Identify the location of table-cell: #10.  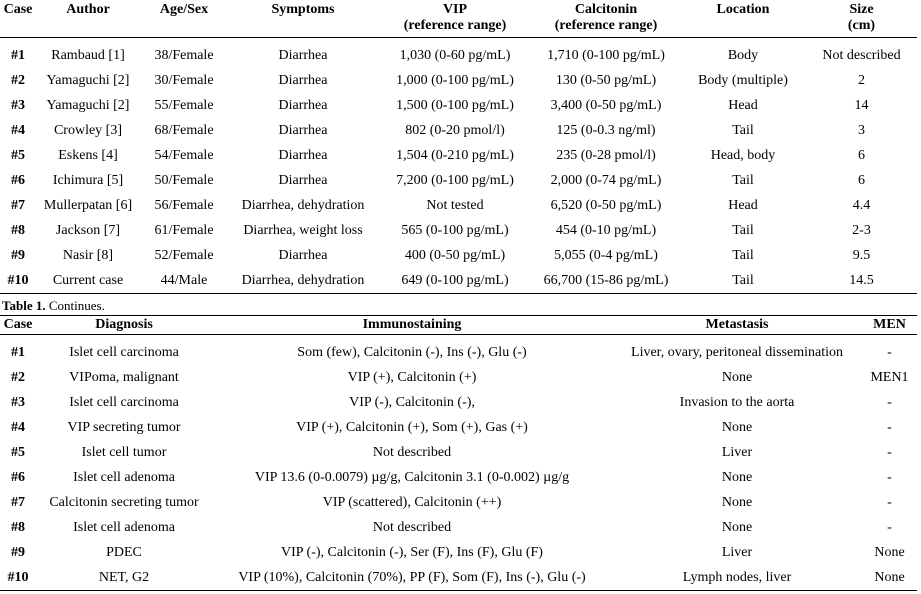
(18, 578).